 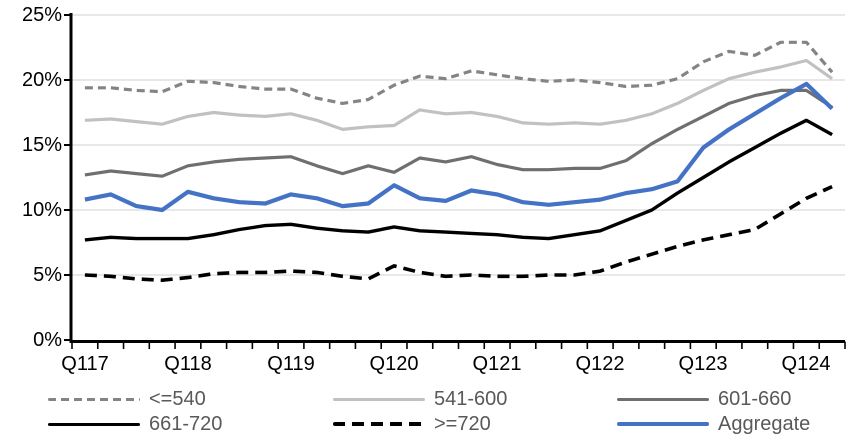 What do you see at coordinates (471, 399) in the screenshot?
I see `legend-label: 541-600` at bounding box center [471, 399].